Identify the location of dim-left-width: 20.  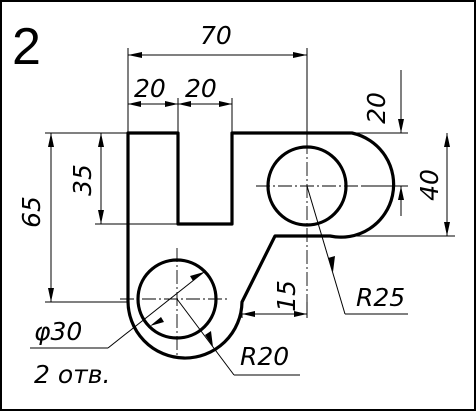
(150, 88).